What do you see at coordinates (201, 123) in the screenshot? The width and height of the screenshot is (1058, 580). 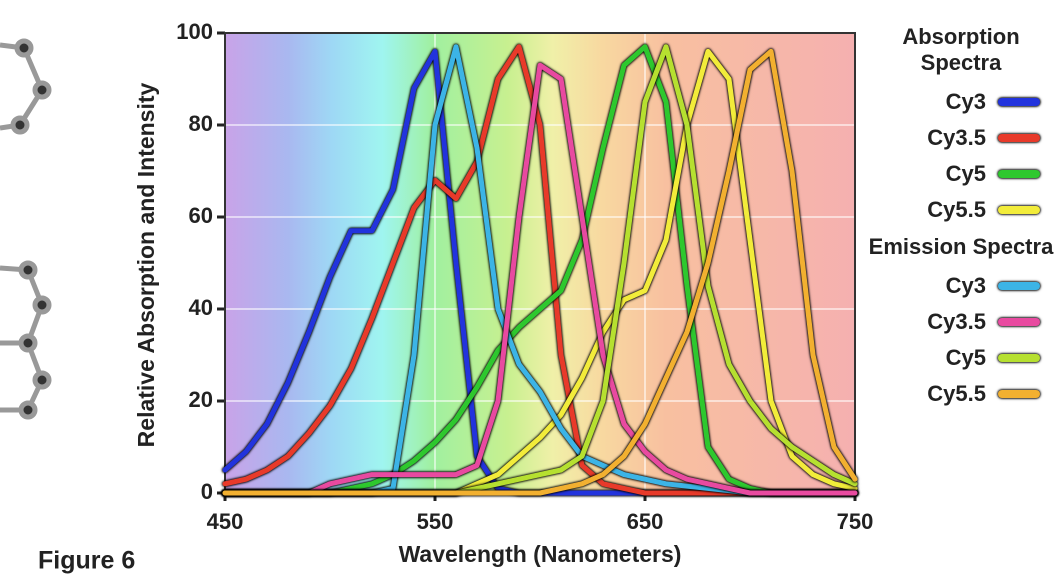 I see `y-tick-label: 80` at bounding box center [201, 123].